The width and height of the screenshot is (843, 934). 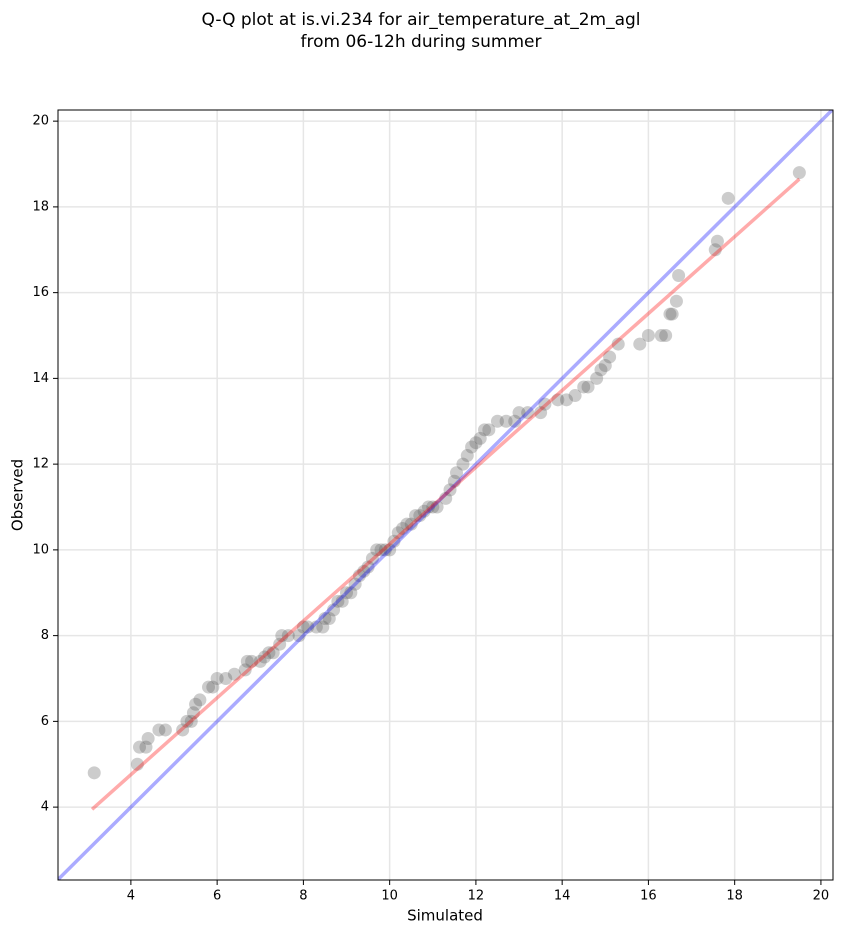 What do you see at coordinates (45, 721) in the screenshot?
I see `y-tick-label: 6` at bounding box center [45, 721].